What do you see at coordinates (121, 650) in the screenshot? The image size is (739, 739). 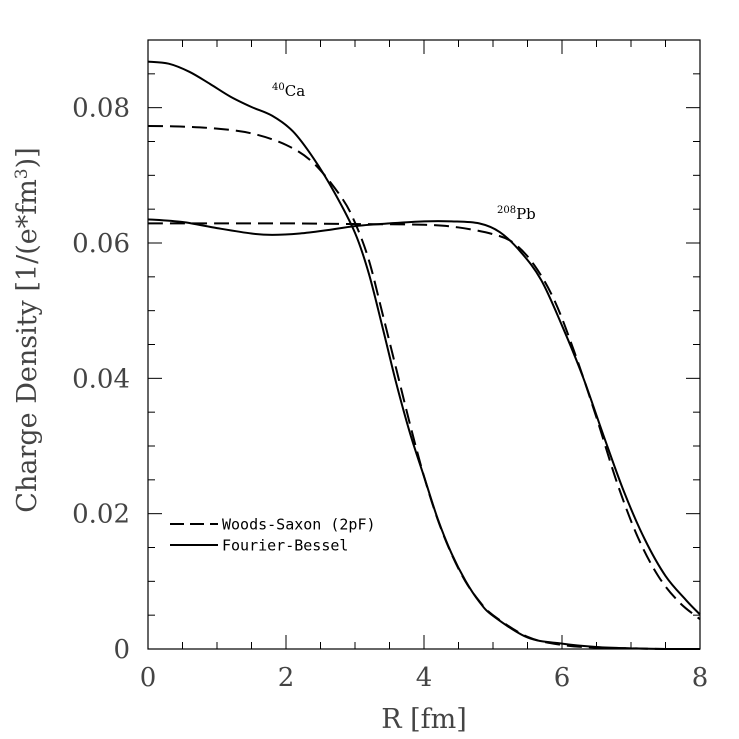 I see `y-tick-label: 0` at bounding box center [121, 650].